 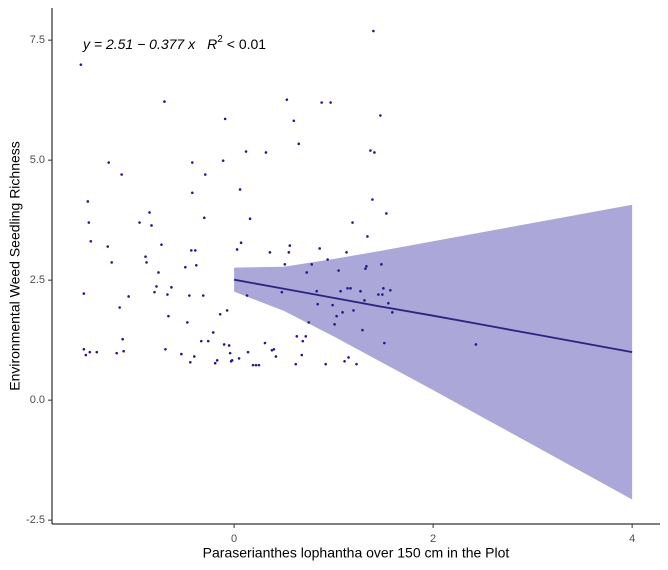 I want to click on y-axis-title: Environmental Weed Seedling Richness, so click(x=15, y=266).